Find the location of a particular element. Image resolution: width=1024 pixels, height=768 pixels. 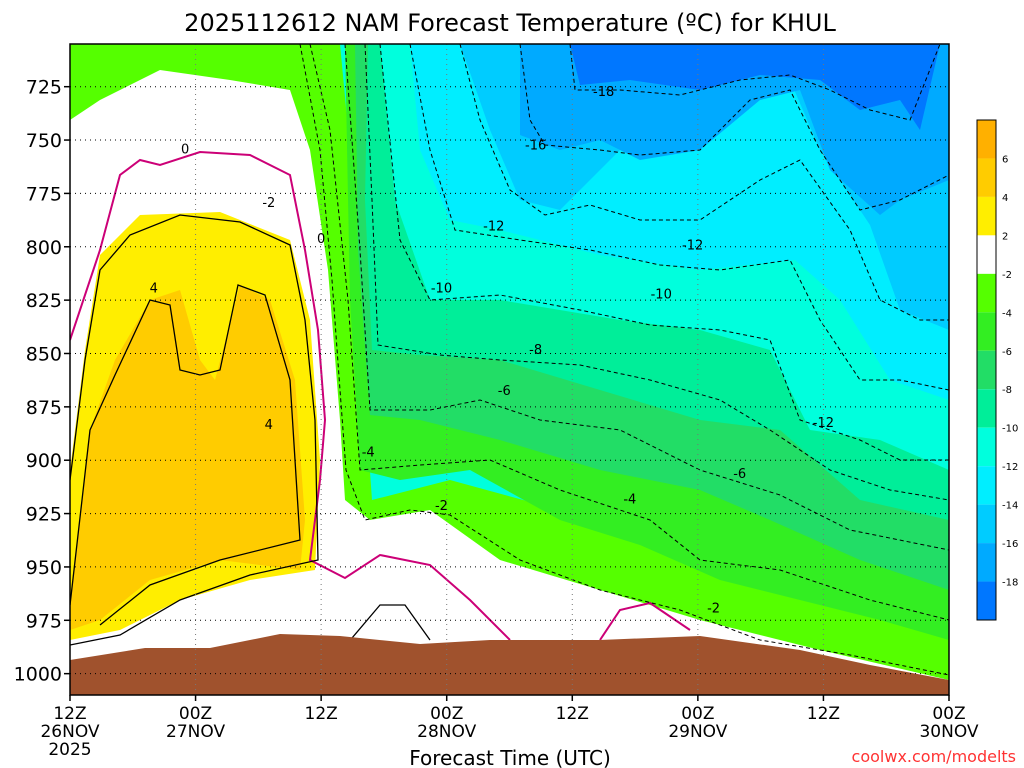

colorbar-label: -12 is located at coordinates (1010, 467).